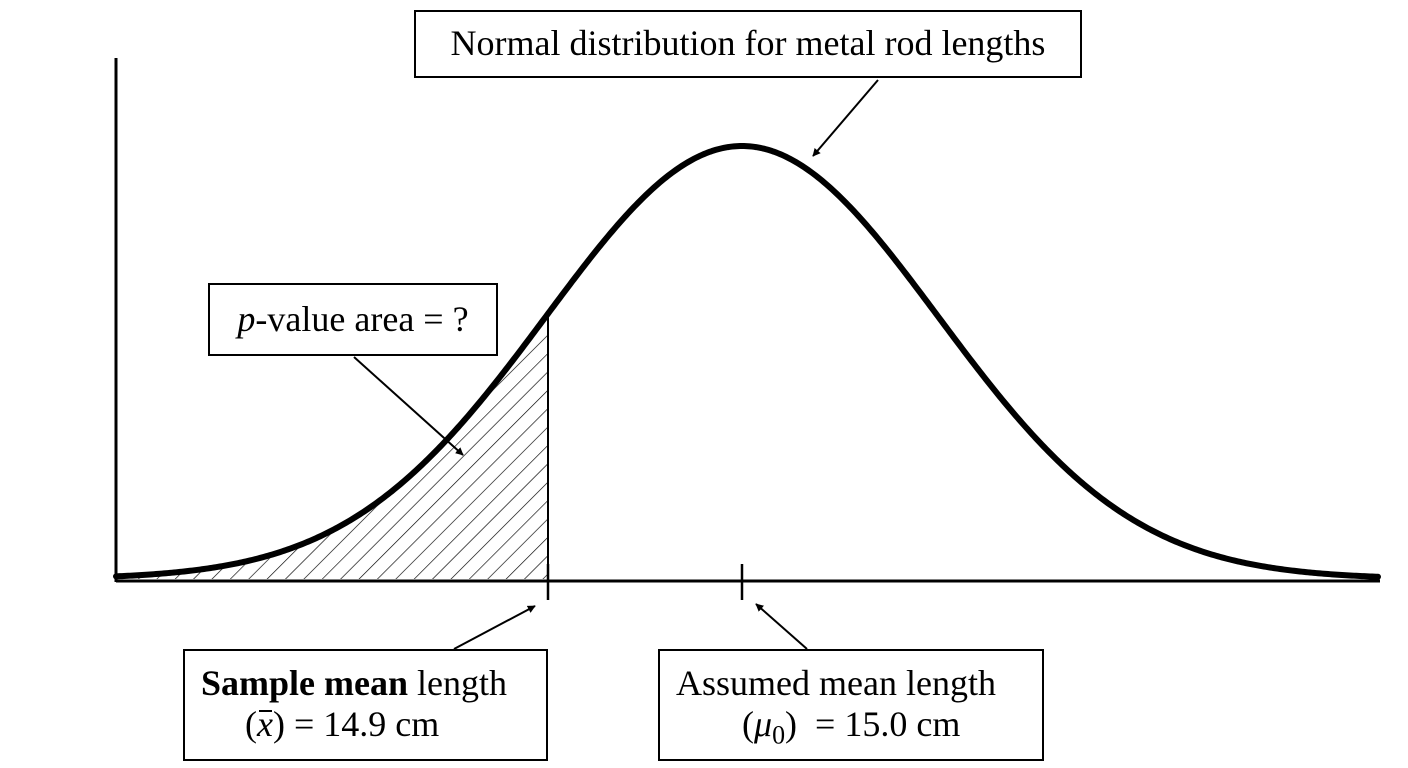 This screenshot has height=768, width=1408. I want to click on assumed-mean-value: = 15.0 cm, so click(879, 724).